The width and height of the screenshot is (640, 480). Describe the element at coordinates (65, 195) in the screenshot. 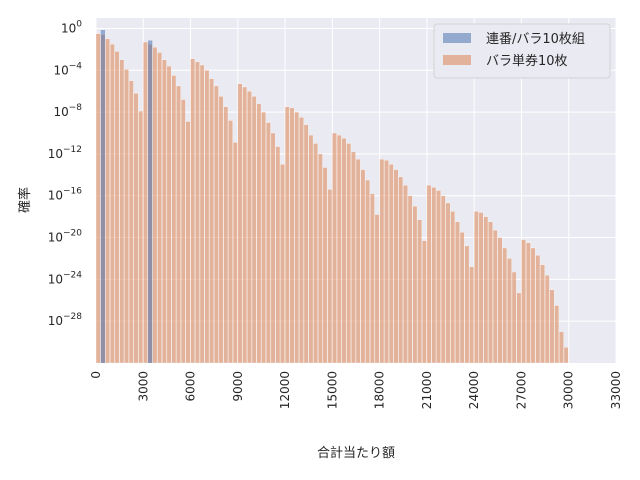

I see `y-tick-label: 10⁻¹⁶` at that location.